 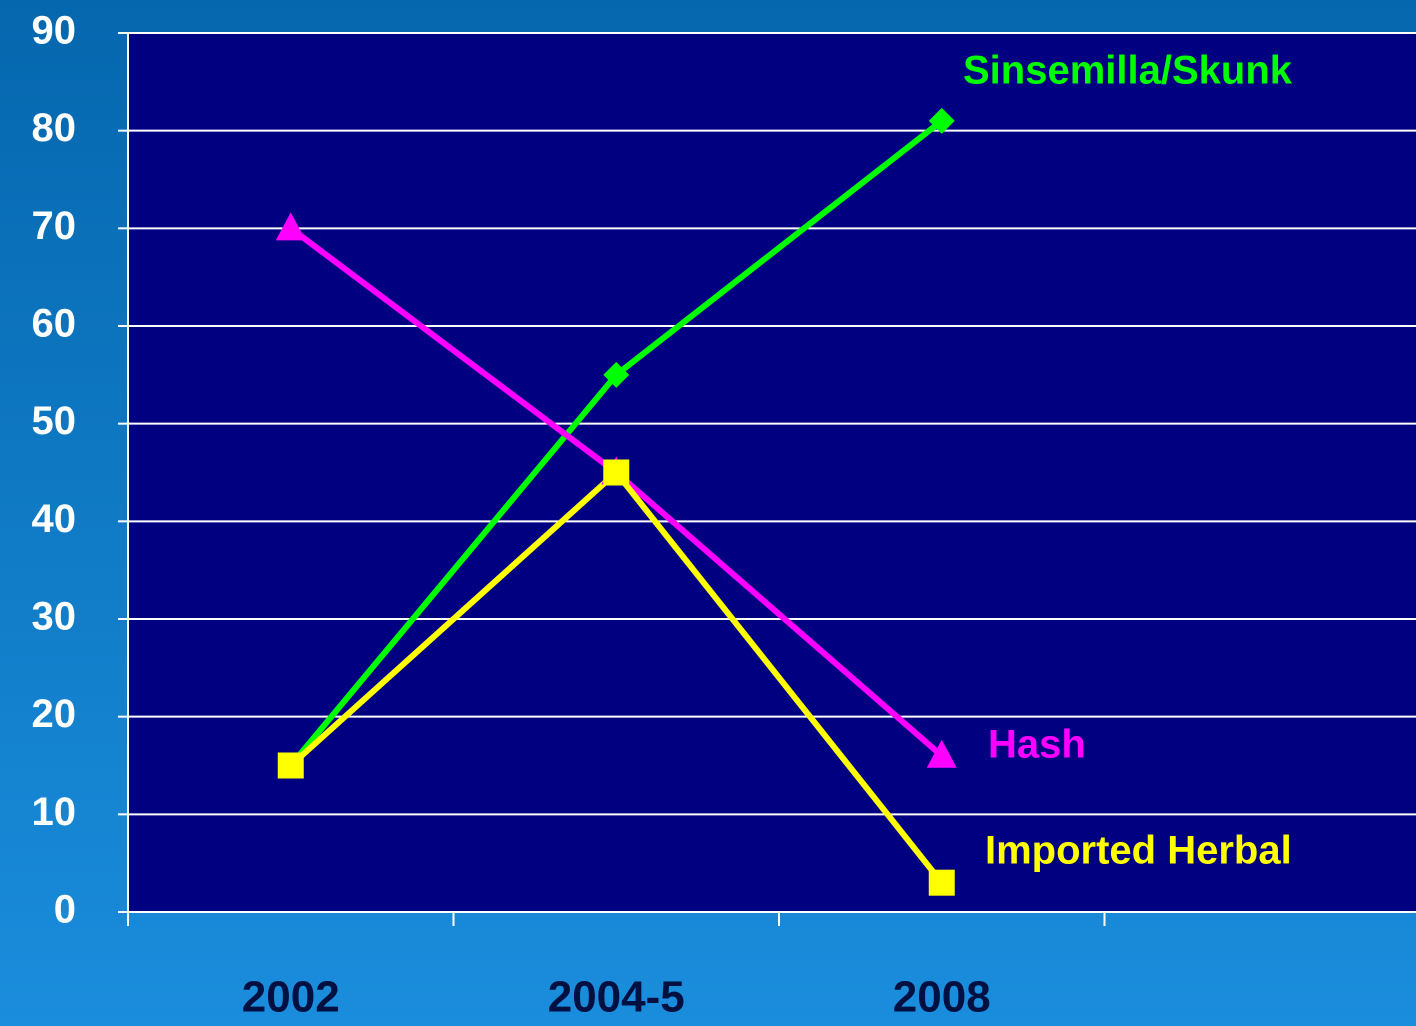 What do you see at coordinates (65, 910) in the screenshot?
I see `y-tick-label: 0` at bounding box center [65, 910].